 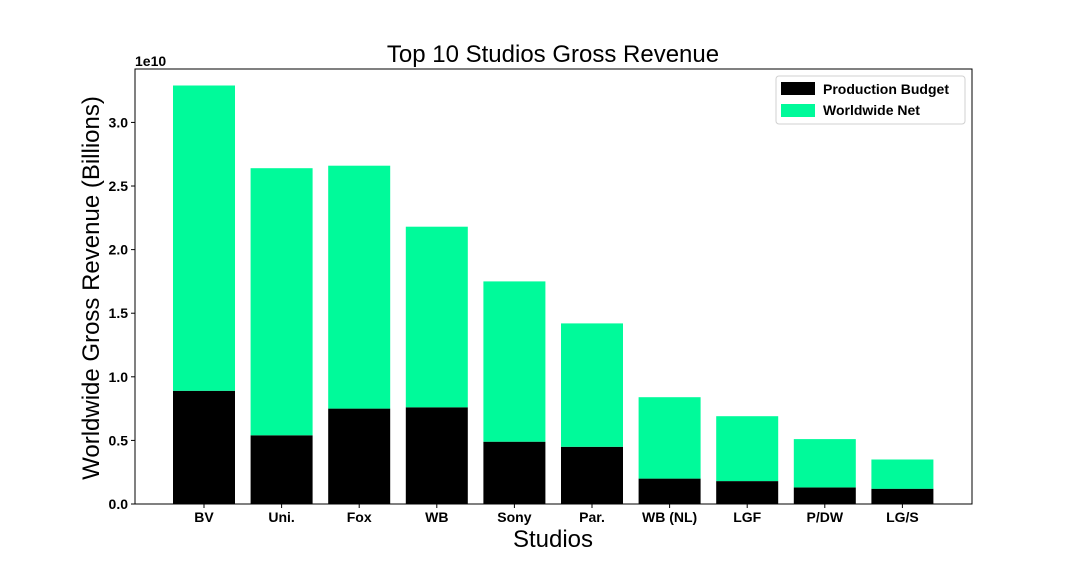 I want to click on legend: Production Budget Worldwide Net, so click(x=870, y=100).